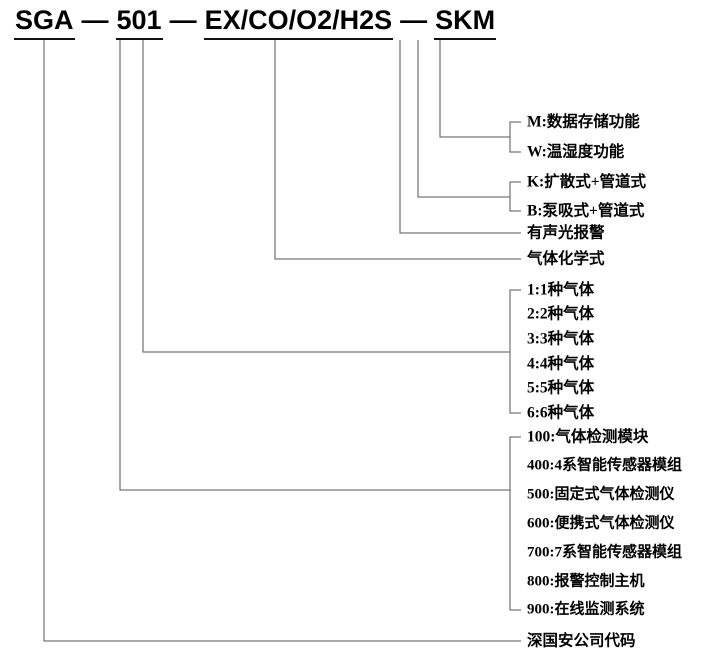 The width and height of the screenshot is (727, 667). I want to click on label-gas-count-2: 2:2种气体, so click(561, 314).